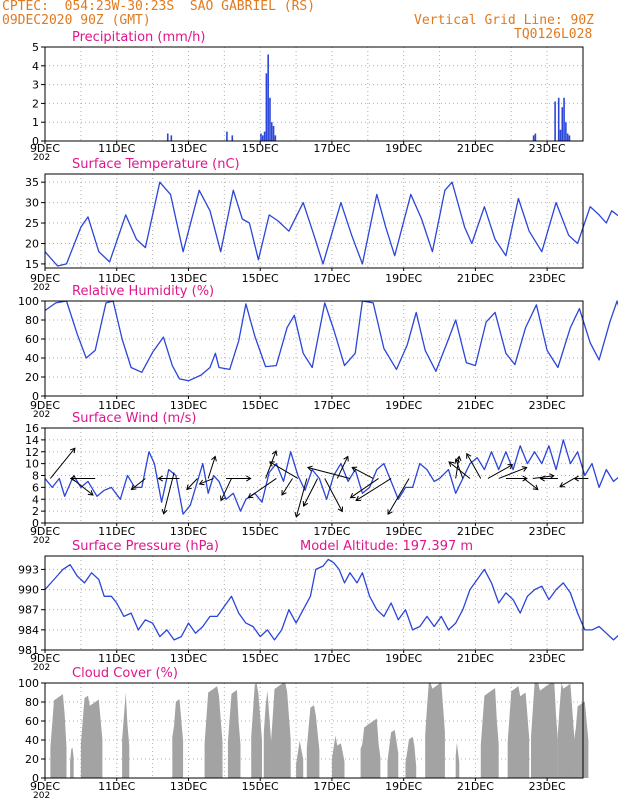 The height and width of the screenshot is (800, 618). I want to click on y-tick-label: 3, so click(35, 85).